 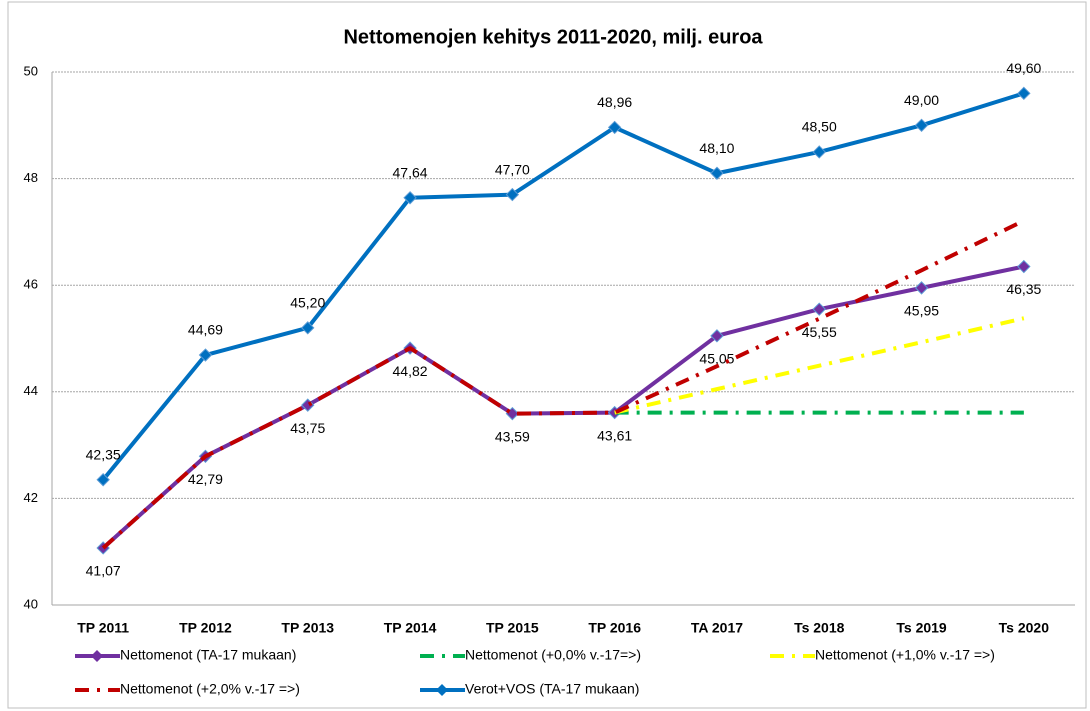 I want to click on x-tick-label: Ts 2018, so click(x=819, y=628).